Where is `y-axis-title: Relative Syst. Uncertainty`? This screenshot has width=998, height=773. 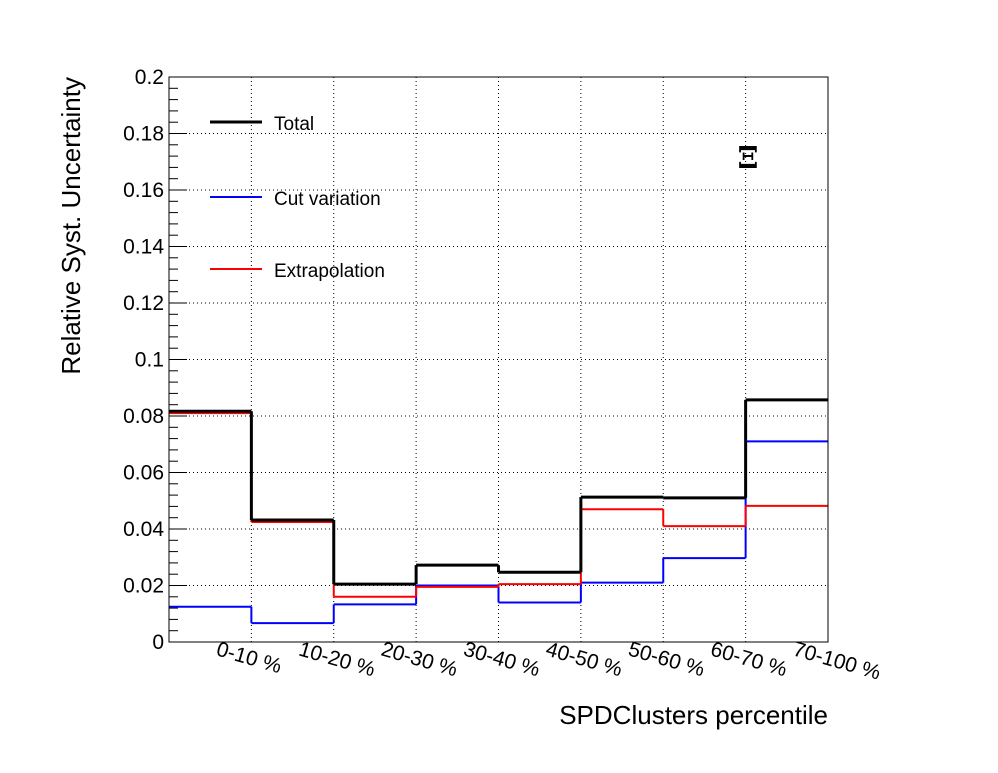
y-axis-title: Relative Syst. Uncertainty is located at coordinates (71, 226).